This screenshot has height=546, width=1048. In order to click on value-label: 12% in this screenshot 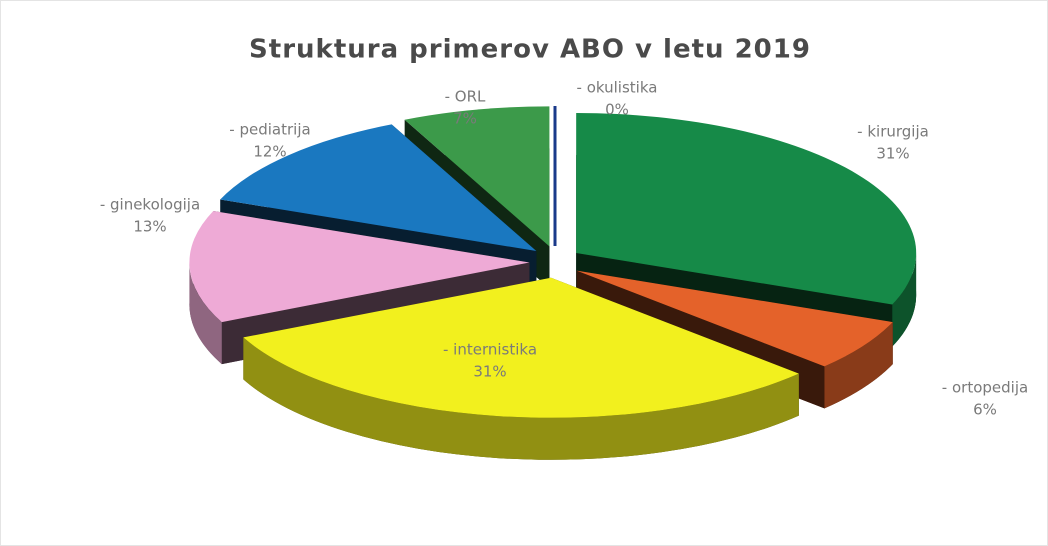, I will do `click(269, 152)`.